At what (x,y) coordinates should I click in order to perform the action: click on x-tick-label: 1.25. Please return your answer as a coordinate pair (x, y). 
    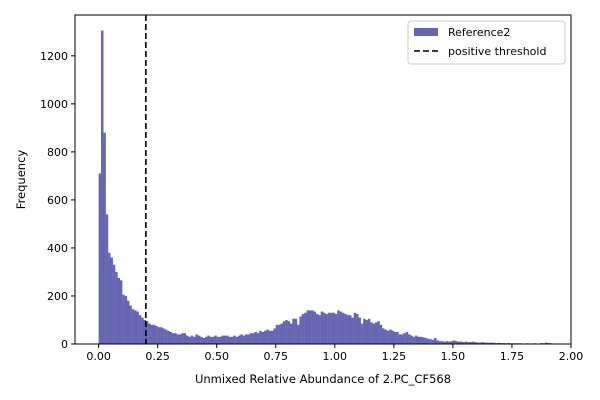
    Looking at the image, I should click on (394, 356).